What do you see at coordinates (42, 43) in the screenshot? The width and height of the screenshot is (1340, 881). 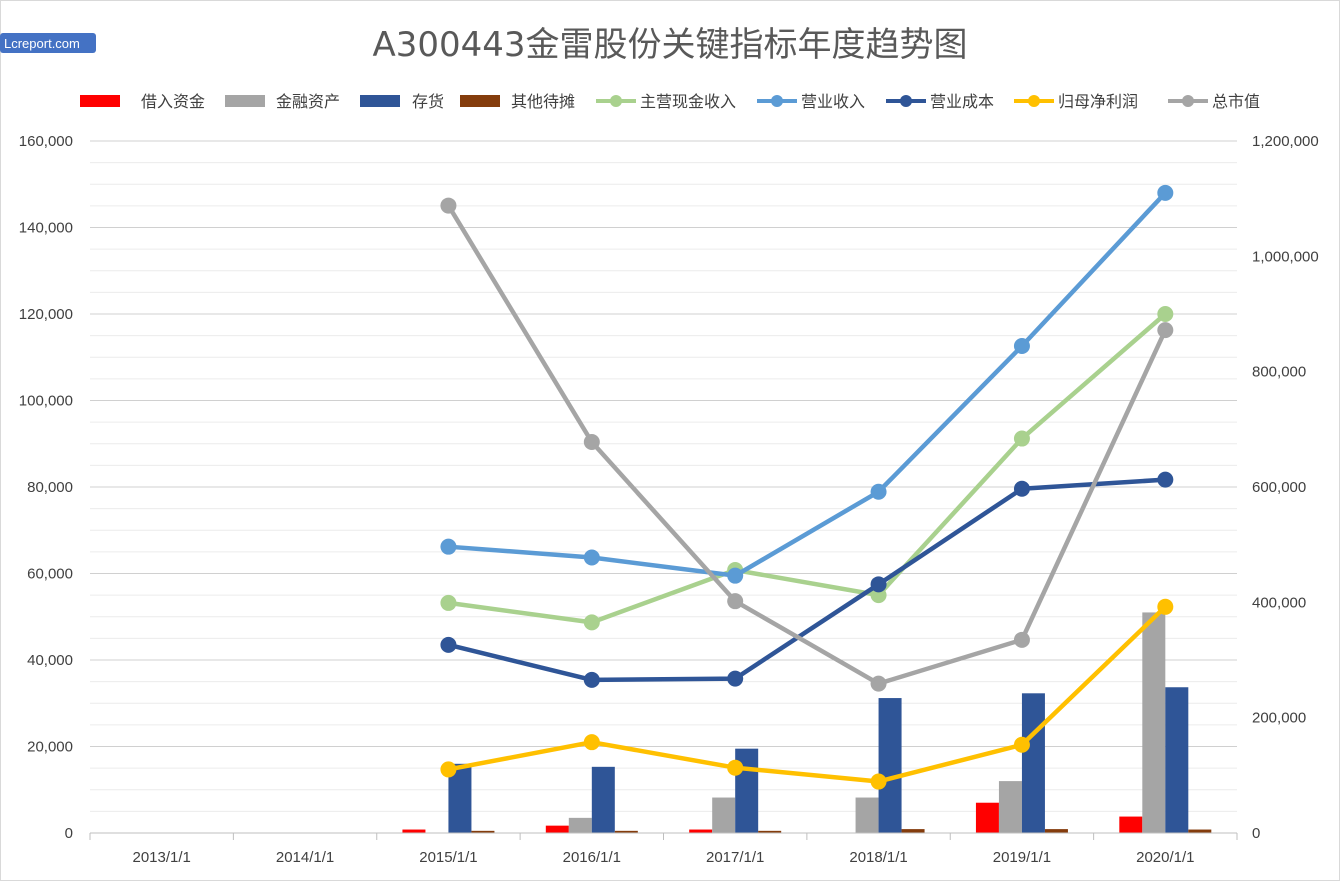 I see `watermark-text: Lcreport.com` at bounding box center [42, 43].